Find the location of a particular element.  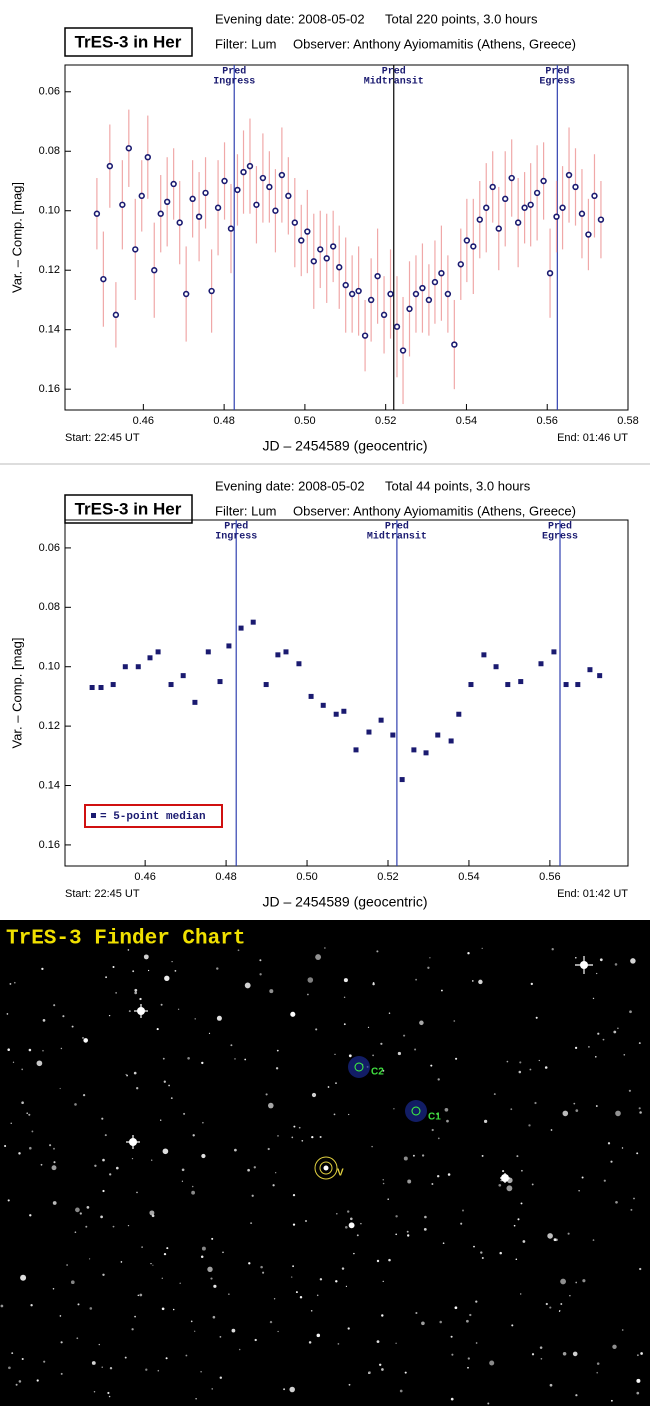

end-time: End: 01:42 UT is located at coordinates (592, 894).